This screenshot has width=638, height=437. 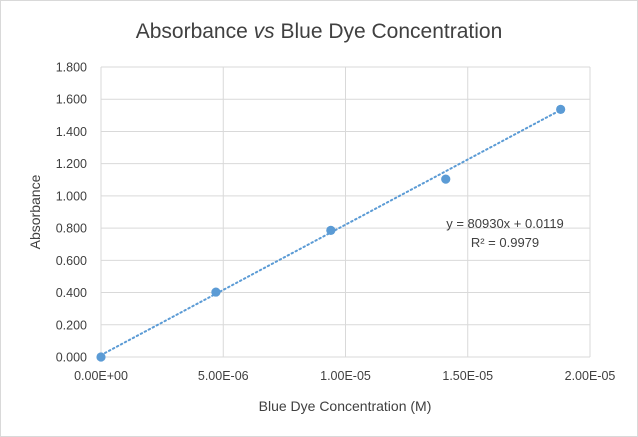 What do you see at coordinates (195, 31) in the screenshot?
I see `chart-title-main: Absorbance` at bounding box center [195, 31].